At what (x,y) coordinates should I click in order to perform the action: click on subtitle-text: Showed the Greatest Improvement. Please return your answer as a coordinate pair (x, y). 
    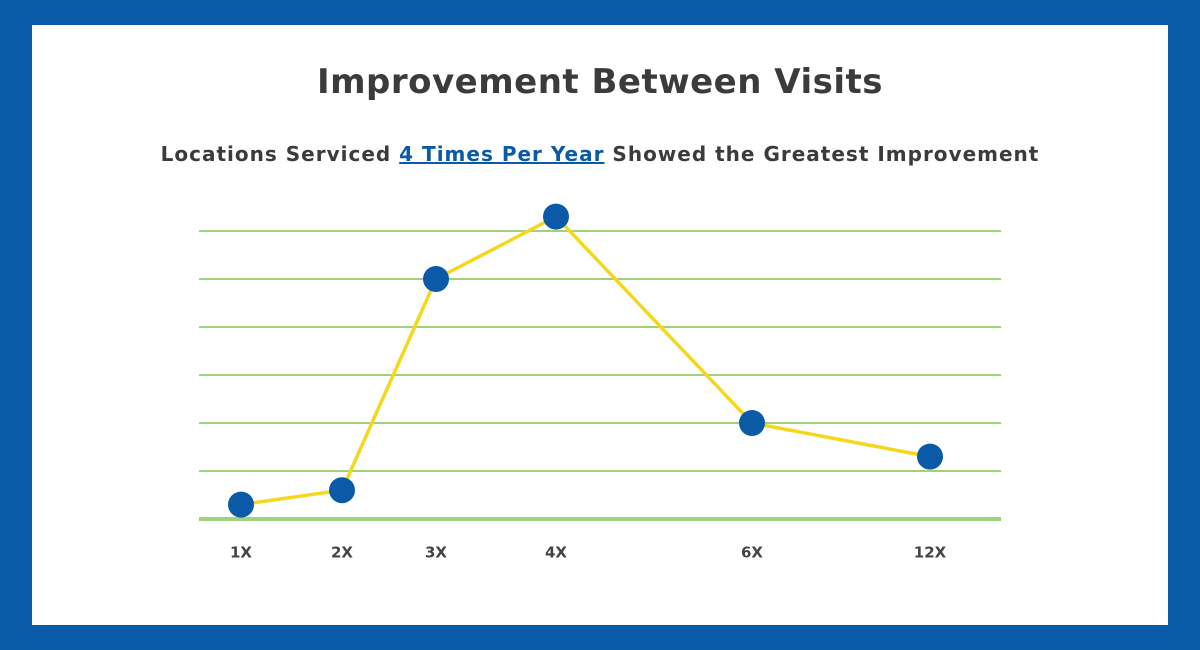
    Looking at the image, I should click on (826, 154).